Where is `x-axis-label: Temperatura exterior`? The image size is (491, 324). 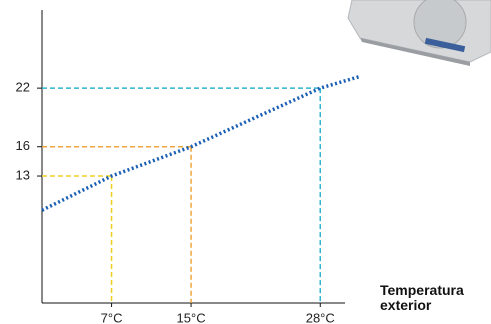
x-axis-label: Temperatura exterior is located at coordinates (422, 297).